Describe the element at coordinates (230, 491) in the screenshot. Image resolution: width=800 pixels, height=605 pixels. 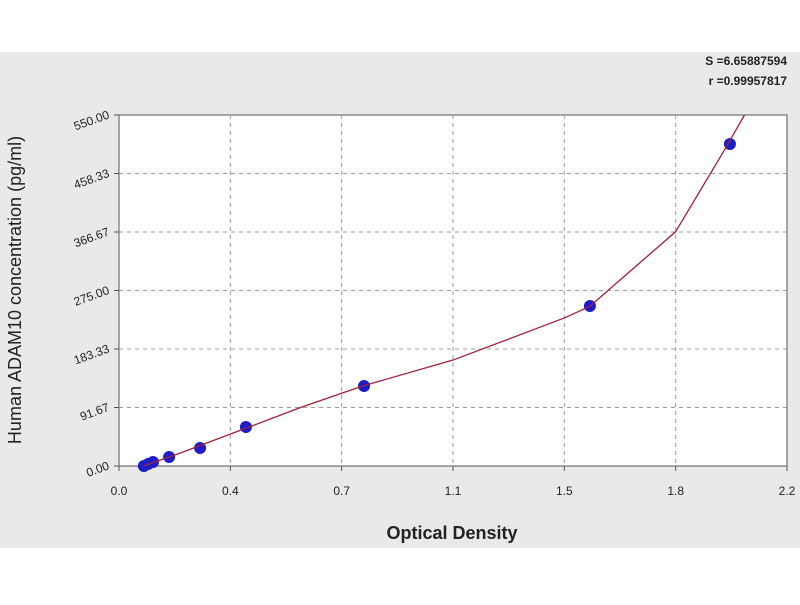
I see `x-tick-label: 0.4` at that location.